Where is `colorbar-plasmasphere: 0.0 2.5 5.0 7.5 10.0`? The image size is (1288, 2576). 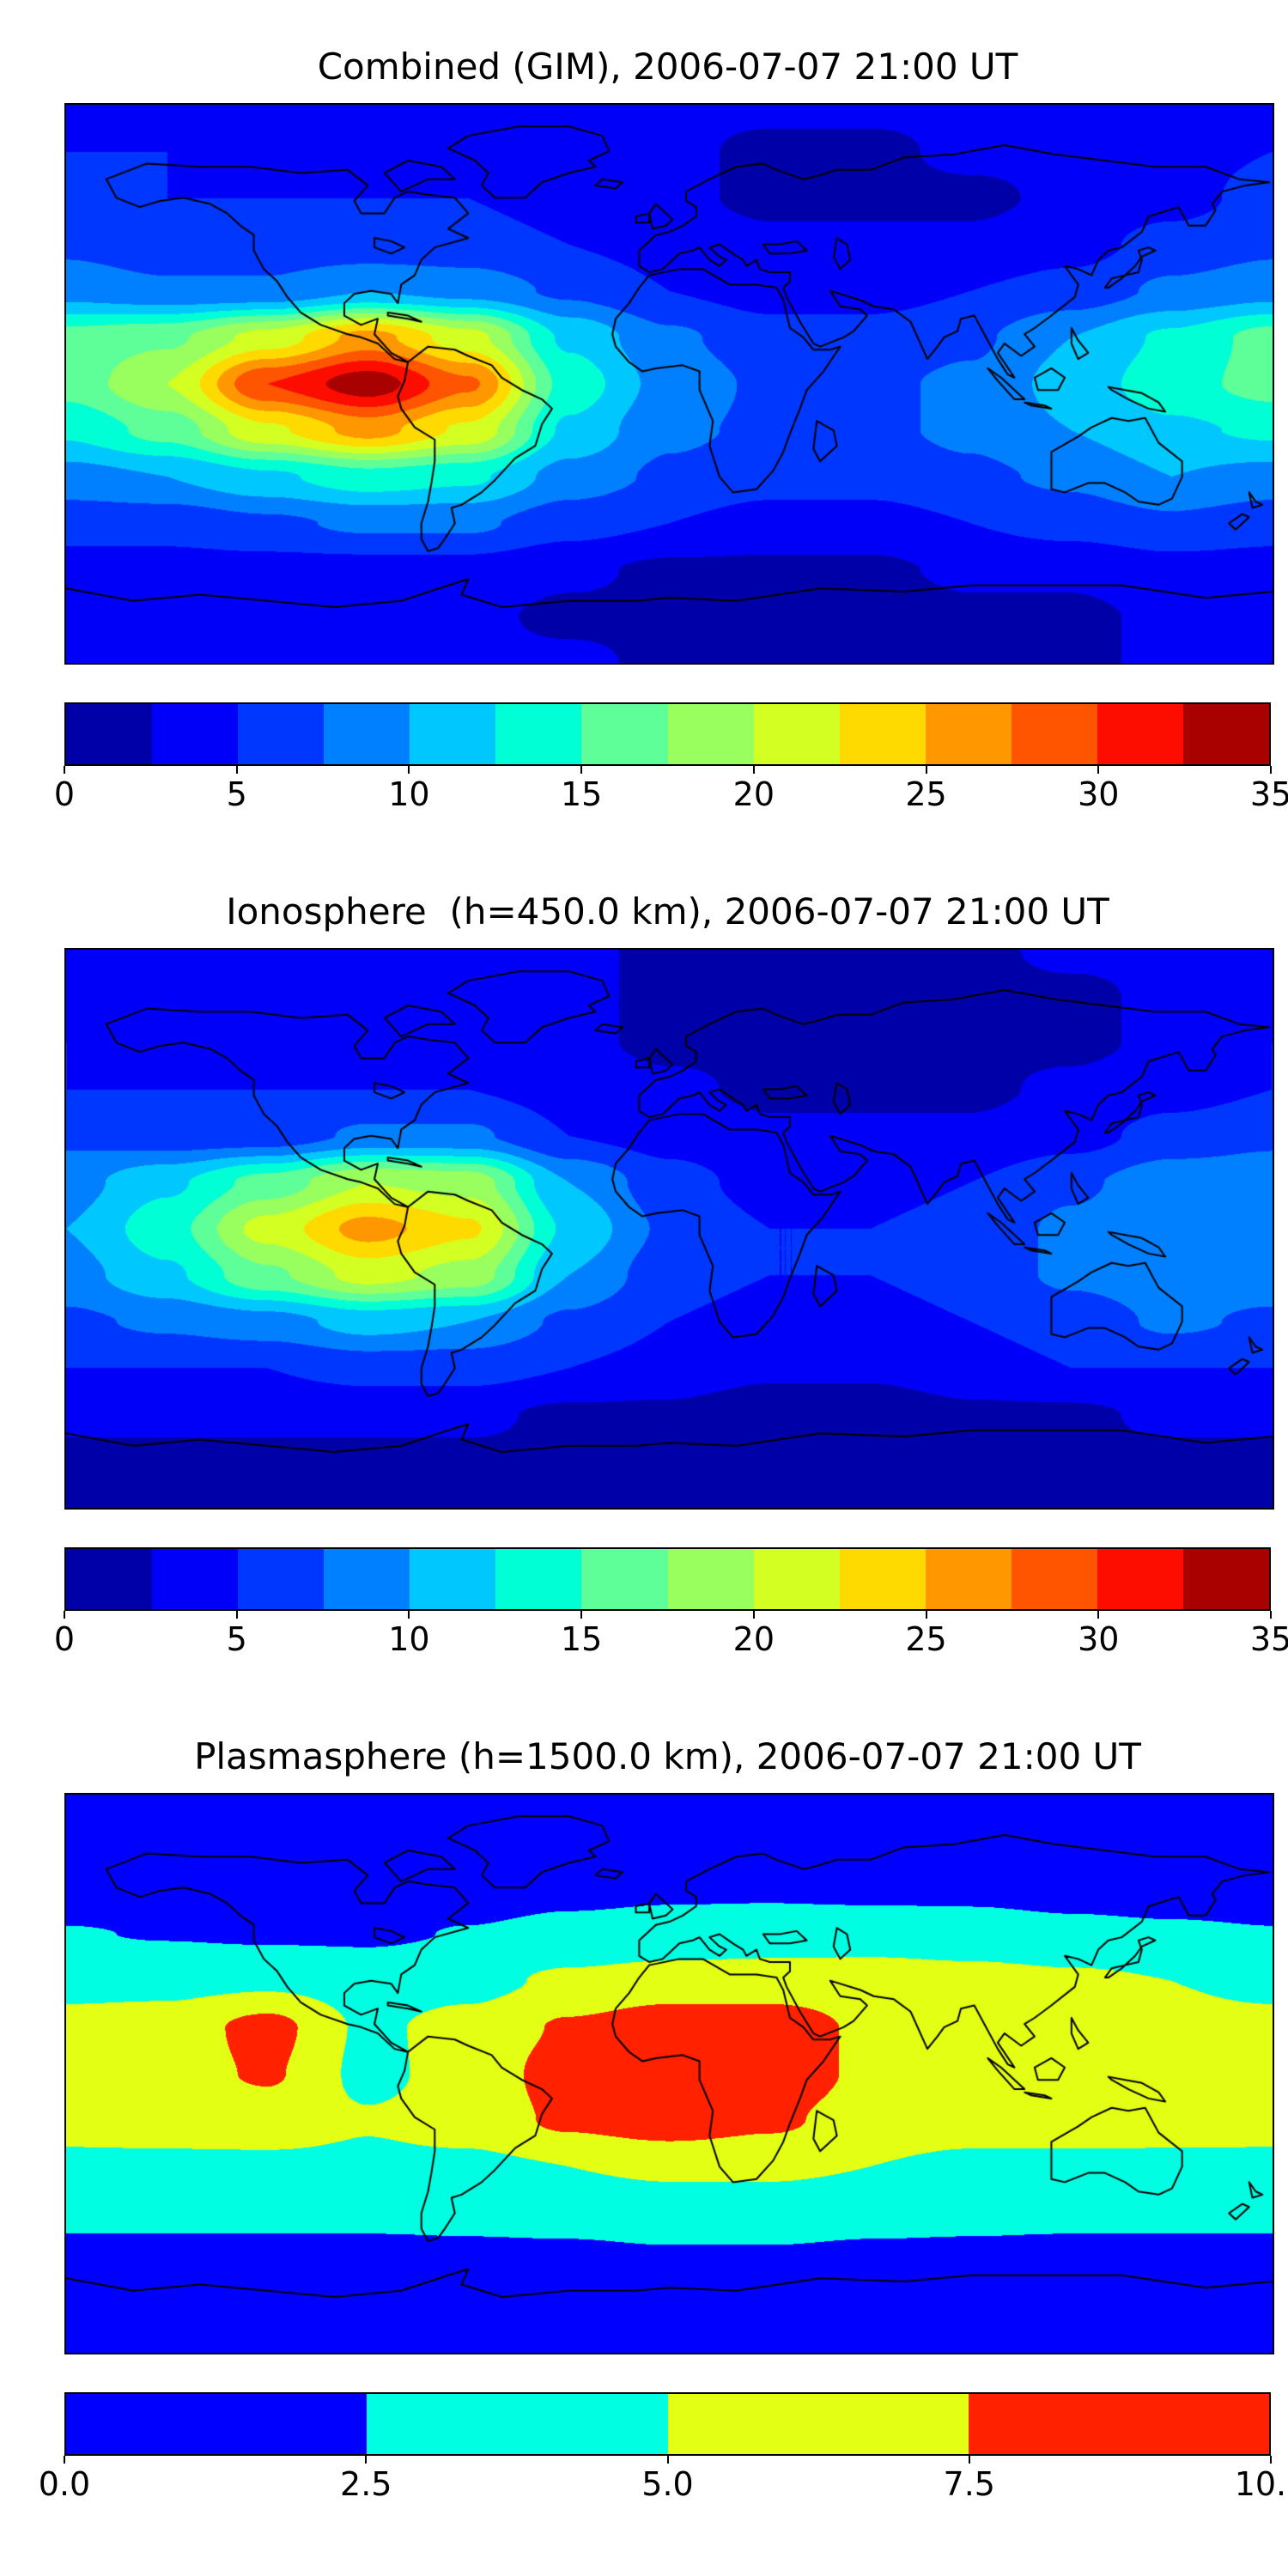 colorbar-plasmasphere: 0.0 2.5 5.0 7.5 10.0 is located at coordinates (663, 2450).